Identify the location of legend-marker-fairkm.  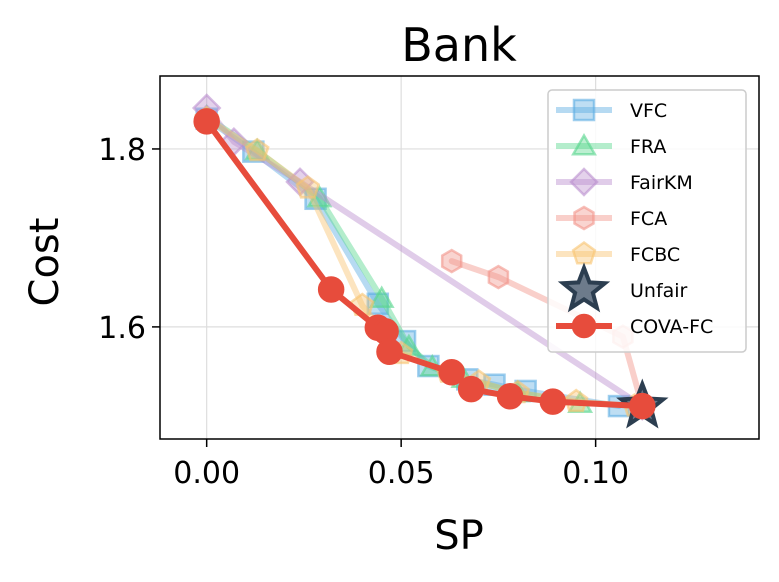
(584, 182).